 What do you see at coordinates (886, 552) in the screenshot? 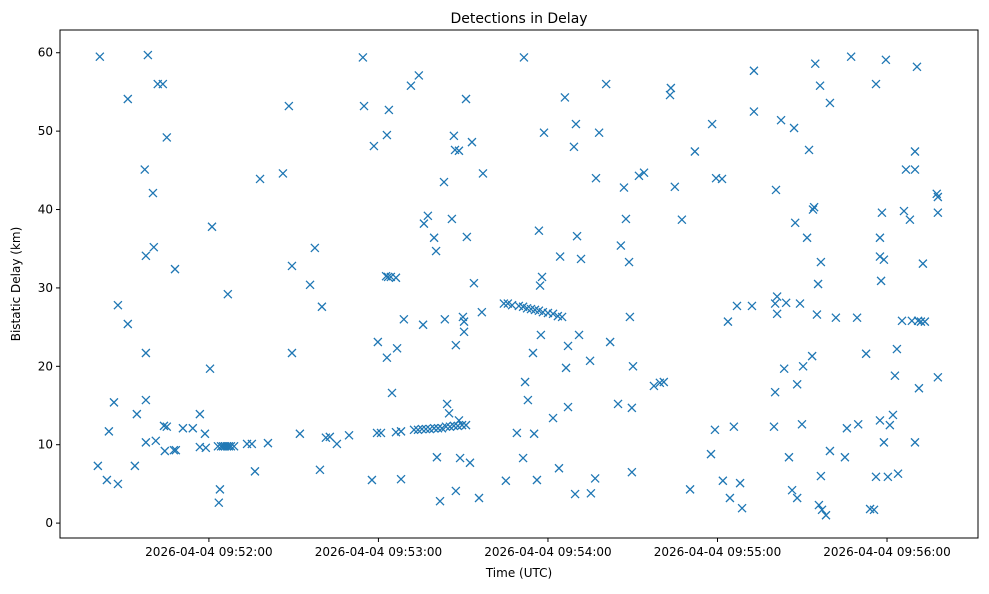
I see `x-tick-label: 2026-04-04 09:56:00` at bounding box center [886, 552].